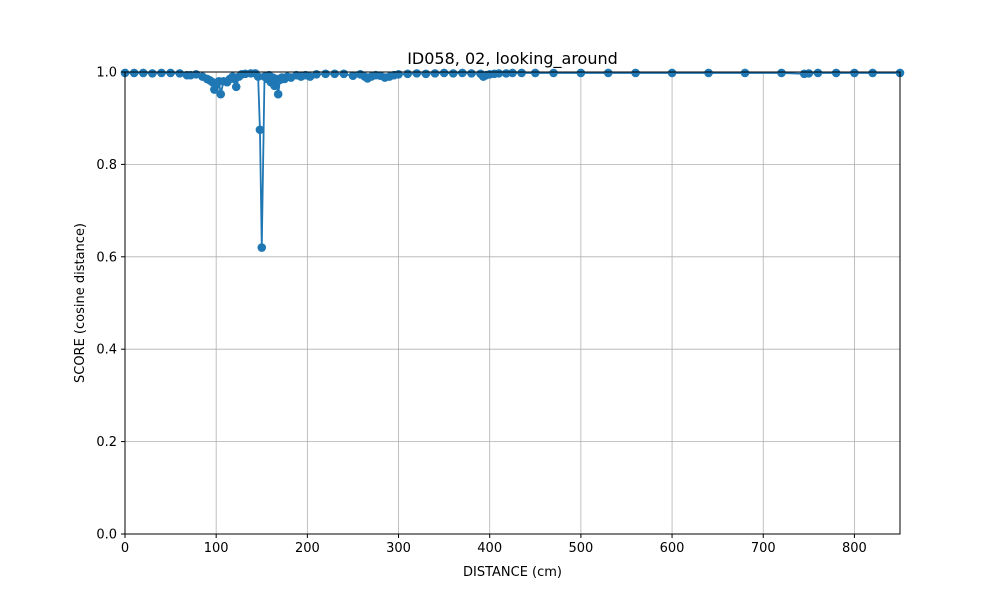  What do you see at coordinates (398, 548) in the screenshot?
I see `x-tick-label: 300` at bounding box center [398, 548].